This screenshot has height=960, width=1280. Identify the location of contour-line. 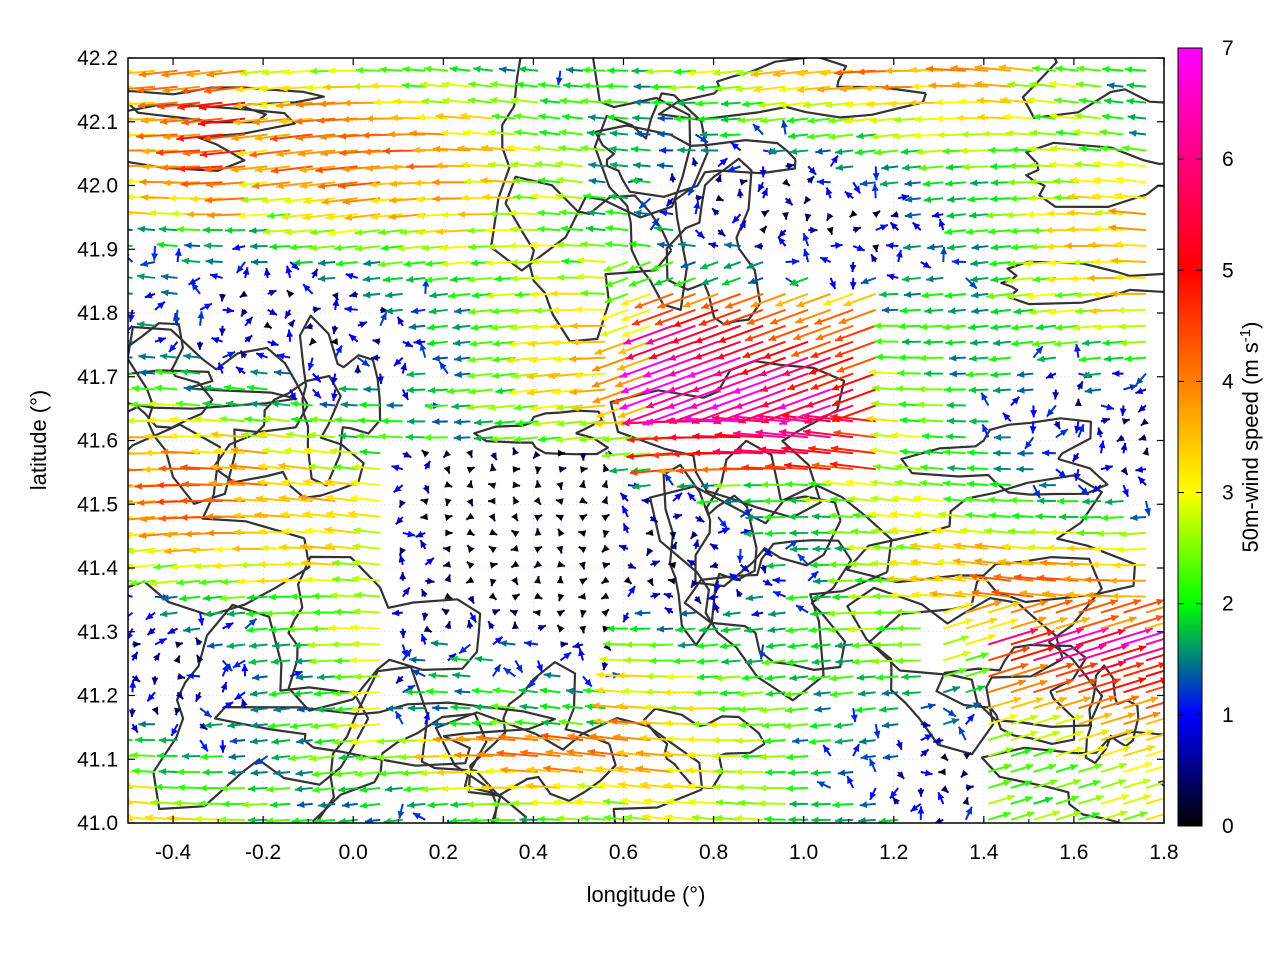
(340, 400).